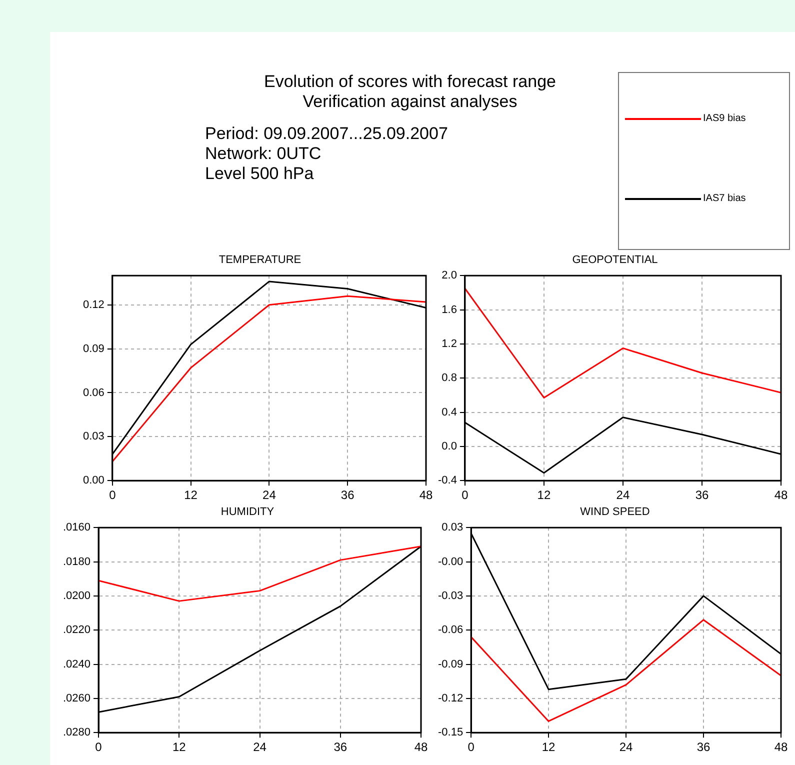  Describe the element at coordinates (449, 344) in the screenshot. I see `y-tick-label: 1.2` at that location.